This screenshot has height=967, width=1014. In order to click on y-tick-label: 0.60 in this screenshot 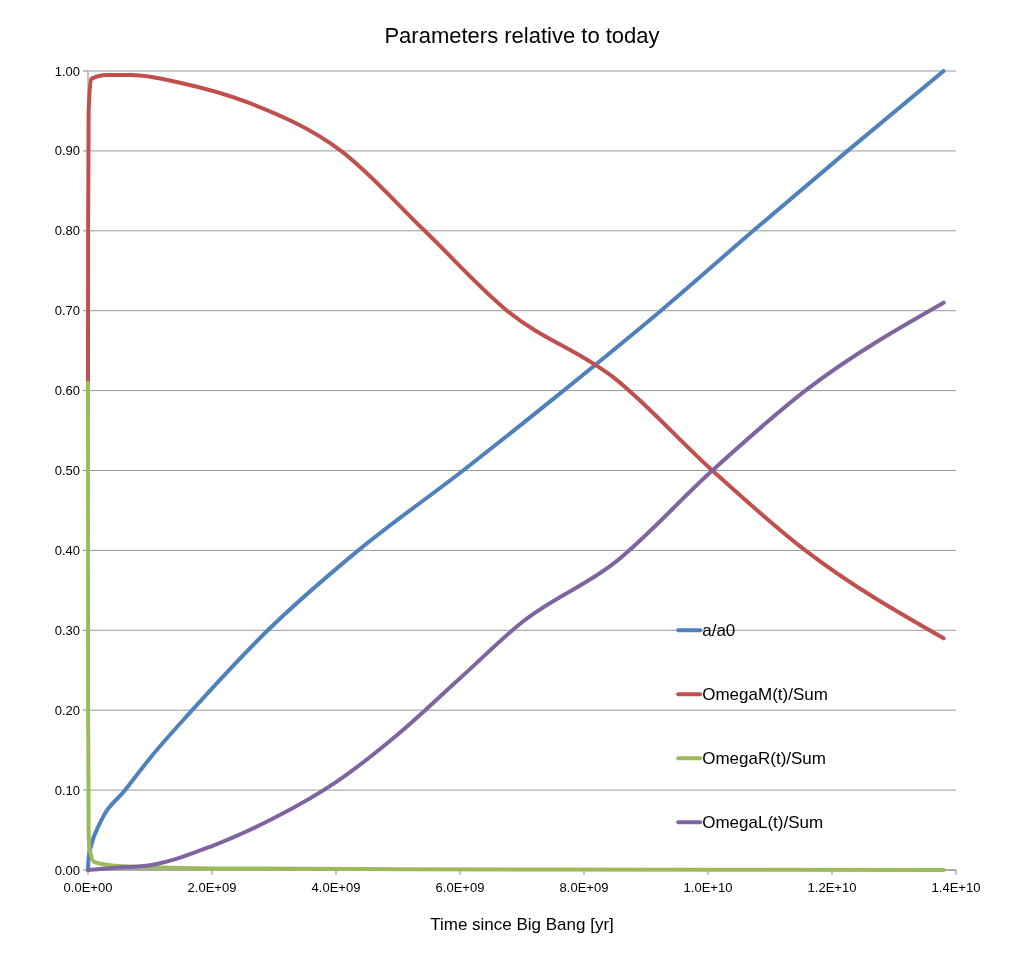, I will do `click(67, 391)`.